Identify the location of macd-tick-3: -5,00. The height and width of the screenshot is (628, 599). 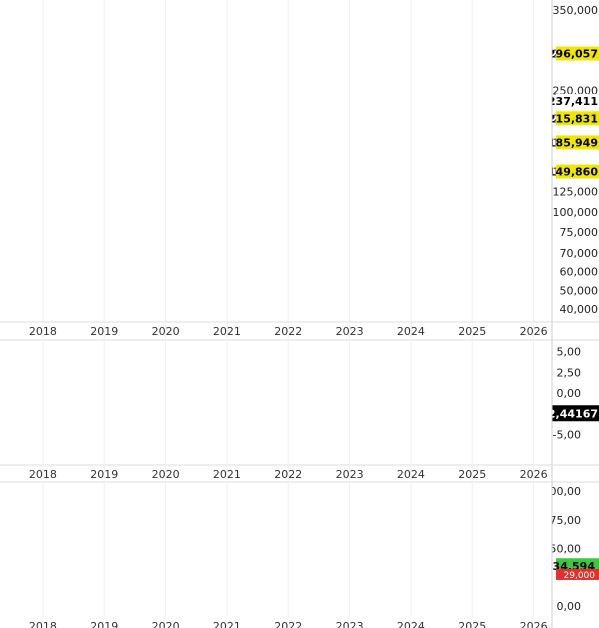
(567, 435).